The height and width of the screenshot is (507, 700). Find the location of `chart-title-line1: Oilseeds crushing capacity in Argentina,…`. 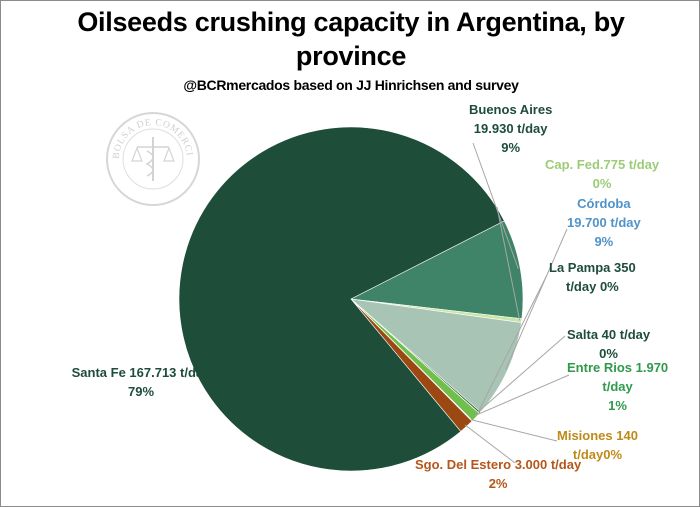

chart-title-line1: Oilseeds crushing capacity in Argentina,… is located at coordinates (351, 22).